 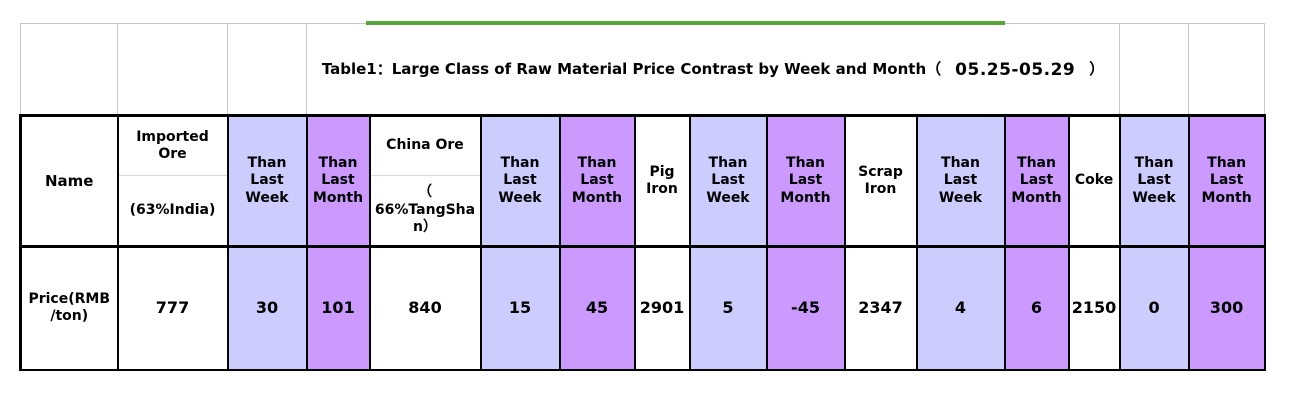 What do you see at coordinates (69, 308) in the screenshot?
I see `row-label-price: Price(RMB /ton)` at bounding box center [69, 308].